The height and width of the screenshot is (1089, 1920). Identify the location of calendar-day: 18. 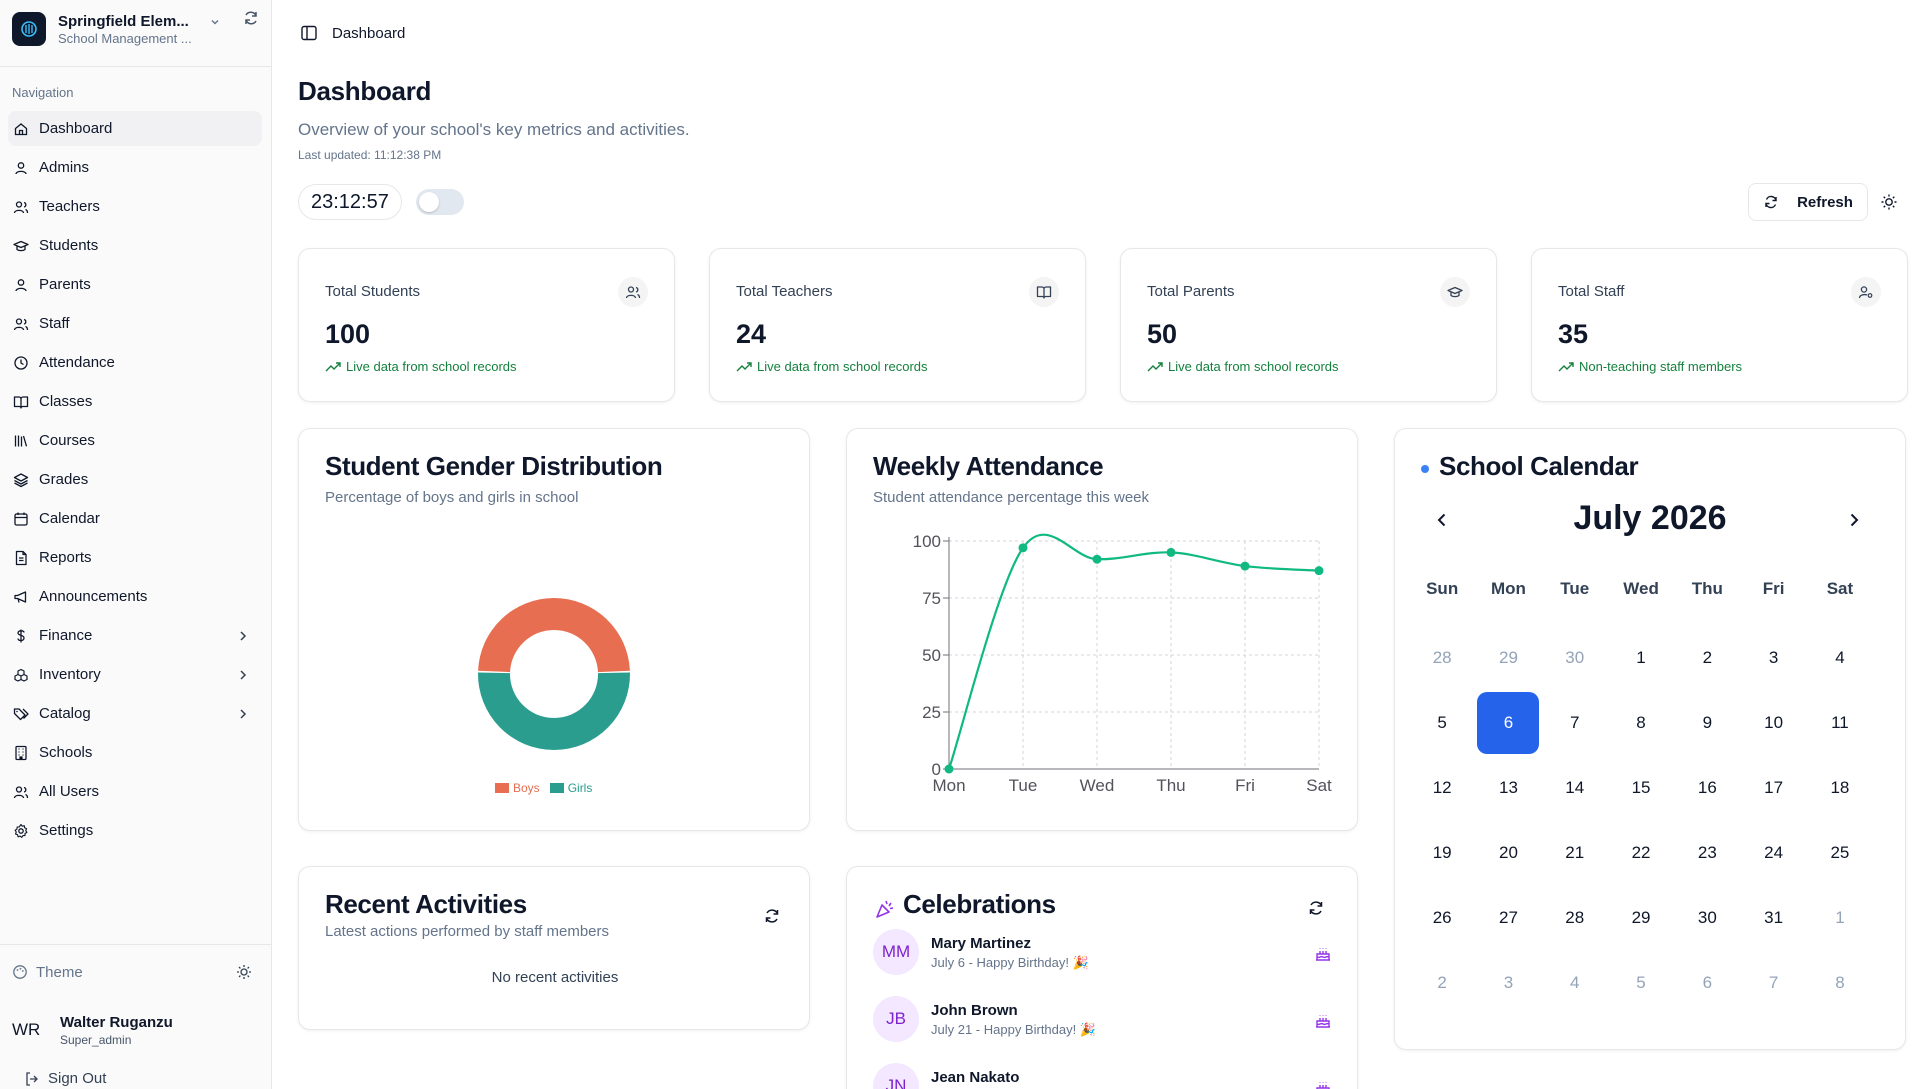
(1840, 787).